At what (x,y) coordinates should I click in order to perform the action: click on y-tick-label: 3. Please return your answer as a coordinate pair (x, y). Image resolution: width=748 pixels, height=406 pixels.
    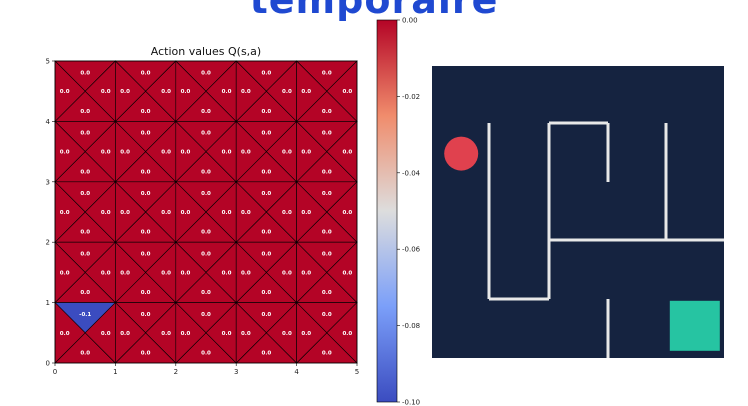
    Looking at the image, I should click on (48, 182).